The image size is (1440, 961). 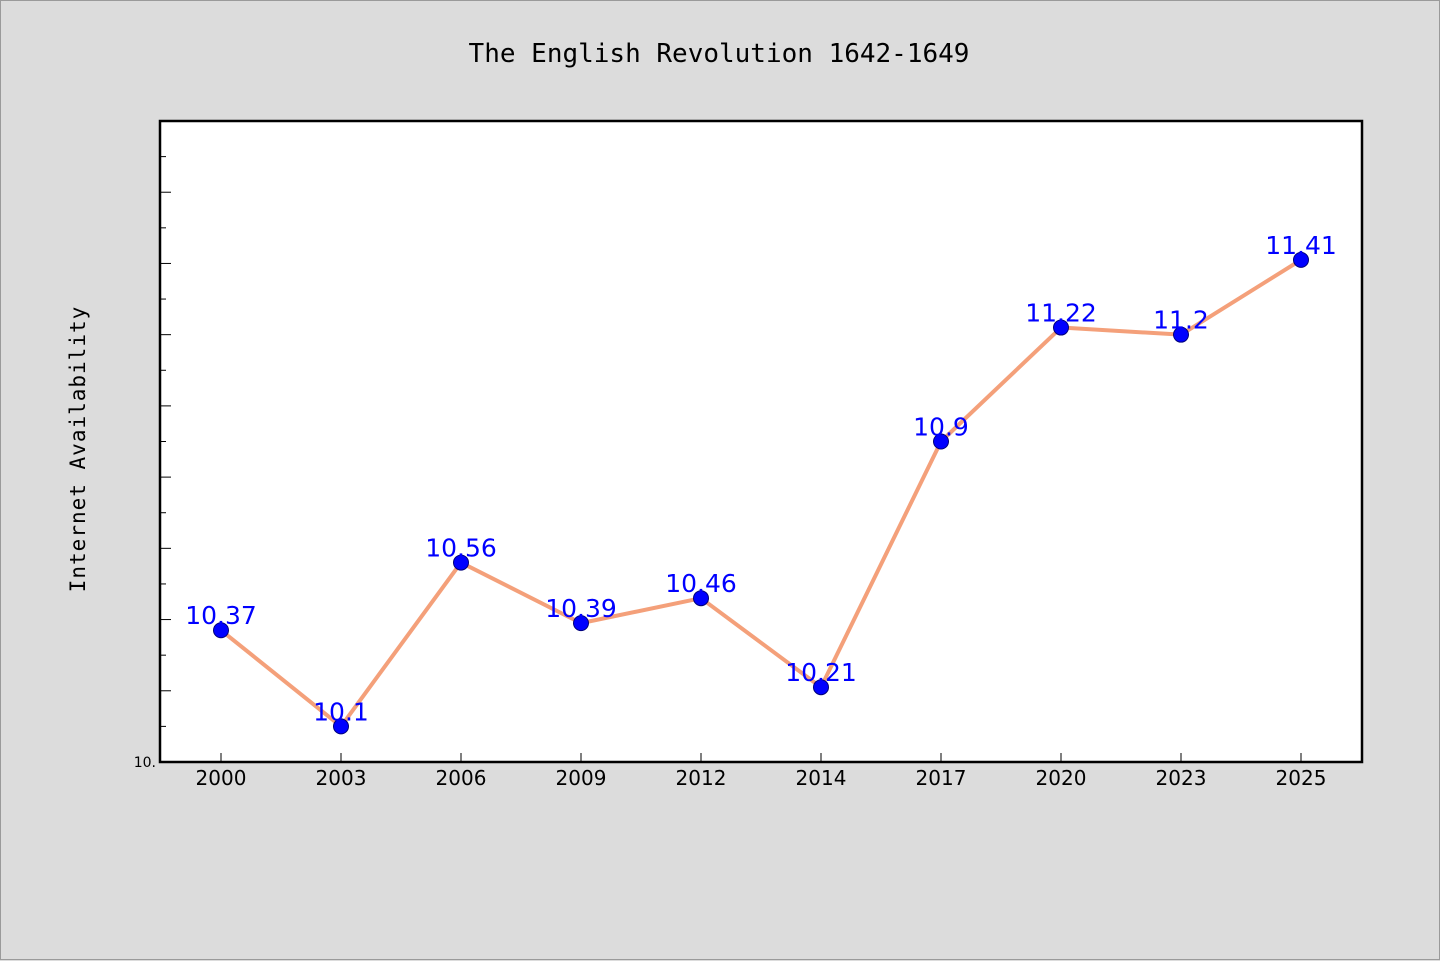 I want to click on x-tick-label: 2014, so click(x=821, y=778).